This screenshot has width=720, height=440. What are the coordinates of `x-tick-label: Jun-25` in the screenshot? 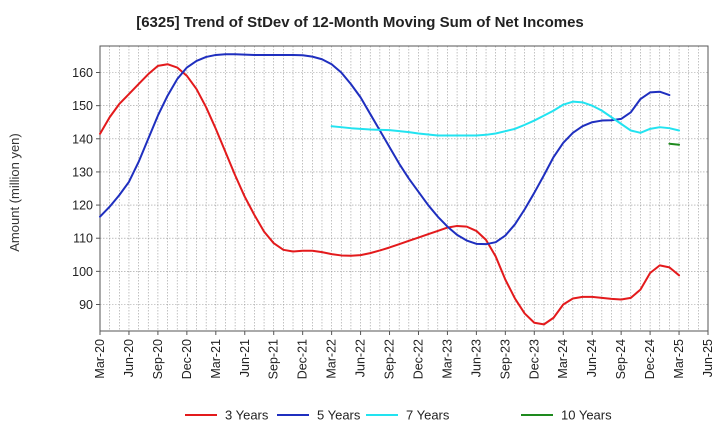 It's located at (708, 358).